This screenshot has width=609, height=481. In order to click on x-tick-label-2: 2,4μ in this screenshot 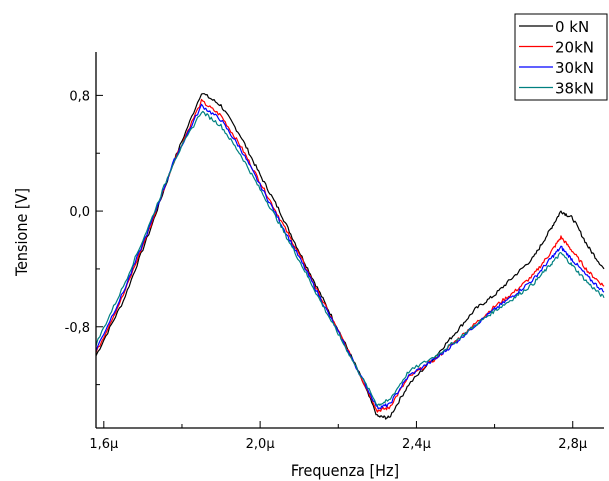, I will do `click(416, 444)`.